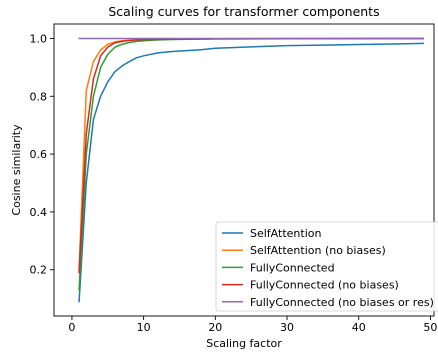 The width and height of the screenshot is (438, 354). What do you see at coordinates (215, 327) in the screenshot?
I see `x-tick-label: 20` at bounding box center [215, 327].